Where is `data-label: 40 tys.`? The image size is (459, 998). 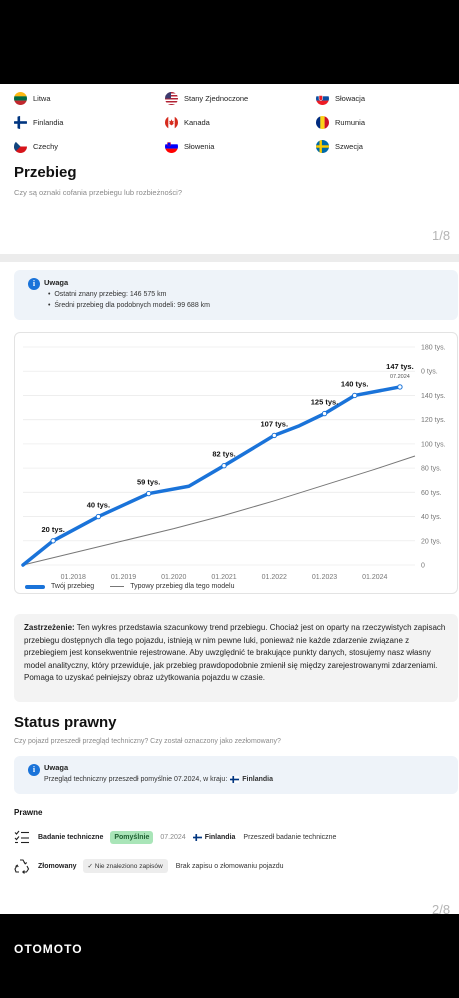
data-label: 40 tys. is located at coordinates (98, 505).